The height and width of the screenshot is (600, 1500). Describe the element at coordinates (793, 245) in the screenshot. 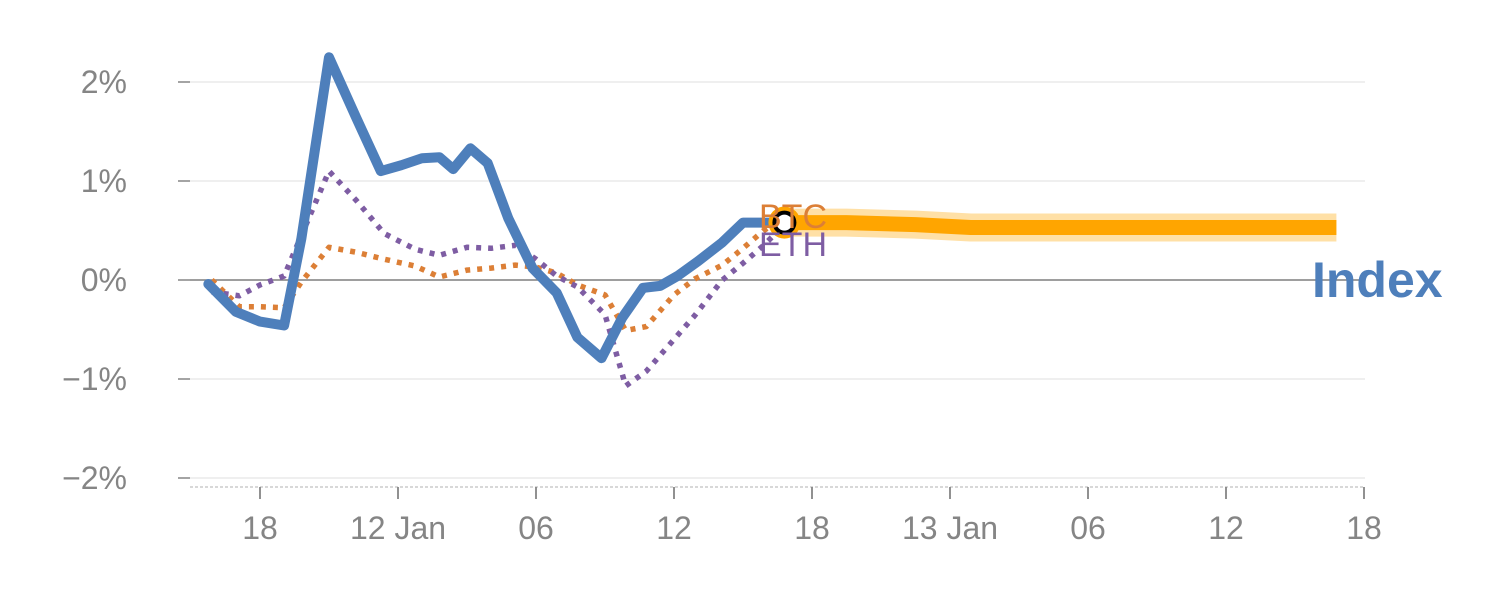

I see `series-label-eth: ETH` at that location.